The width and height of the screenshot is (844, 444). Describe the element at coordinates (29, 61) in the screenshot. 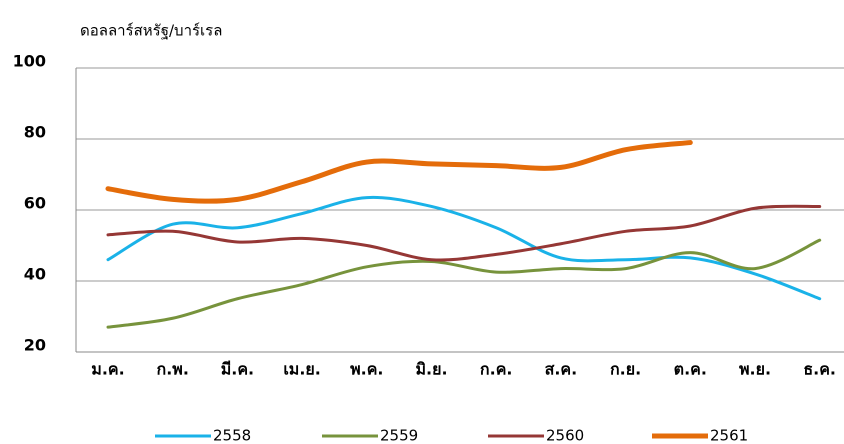

I see `y-tick-label: 100` at that location.